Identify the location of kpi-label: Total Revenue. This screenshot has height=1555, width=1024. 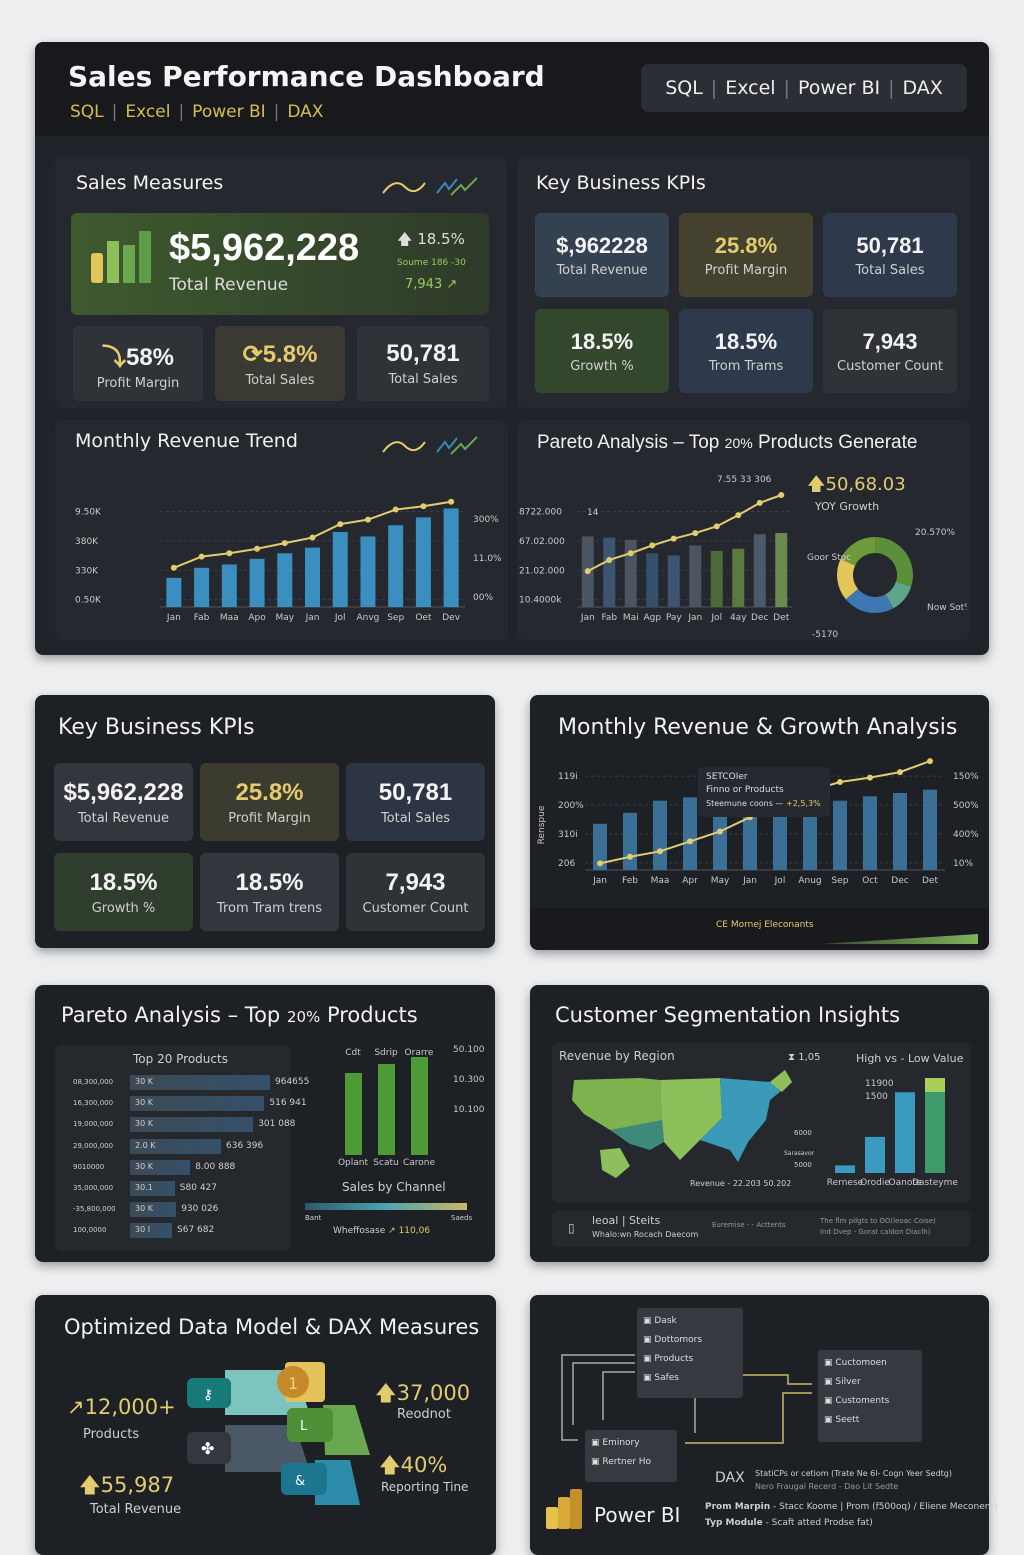
(123, 818).